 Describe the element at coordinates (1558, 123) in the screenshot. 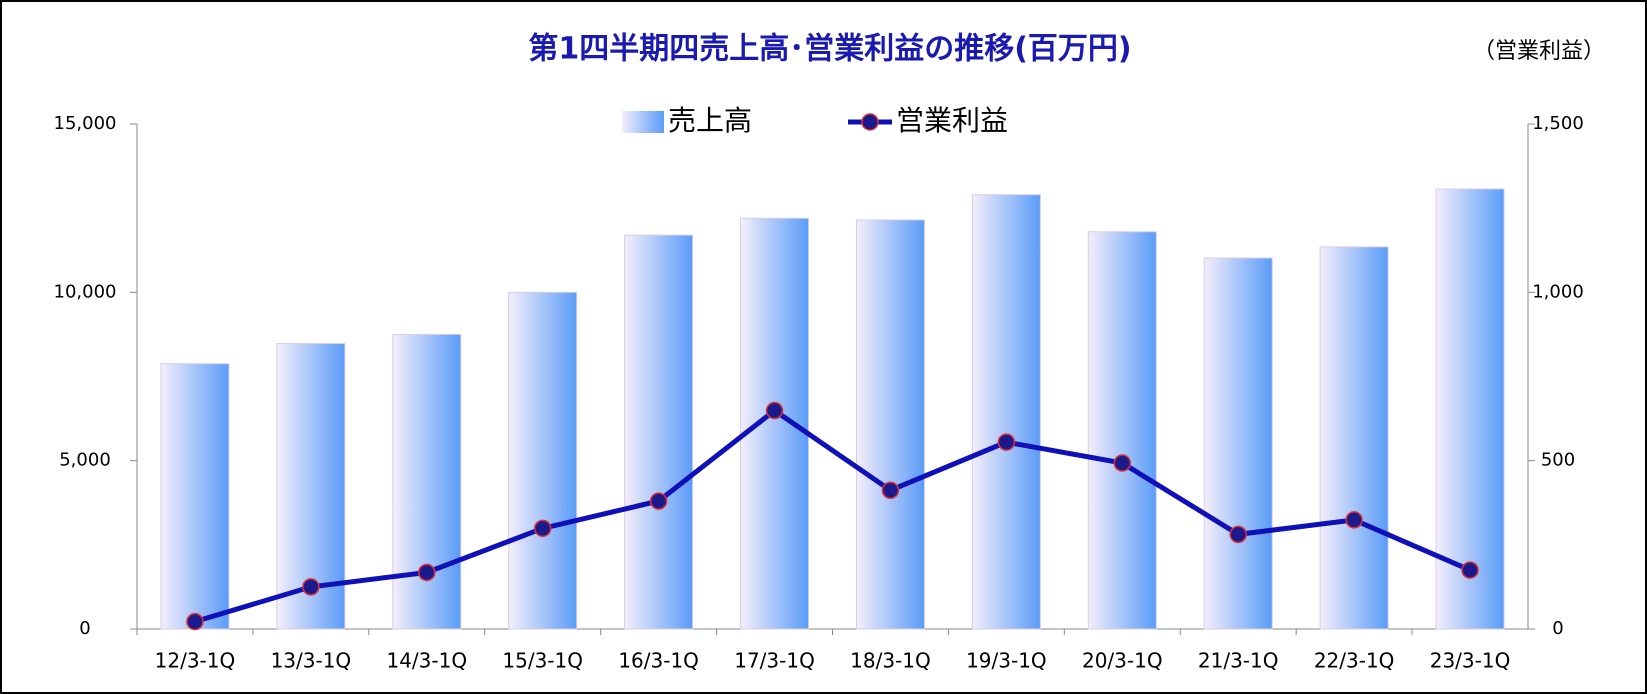

I see `y2-tick-label: 1,500` at that location.